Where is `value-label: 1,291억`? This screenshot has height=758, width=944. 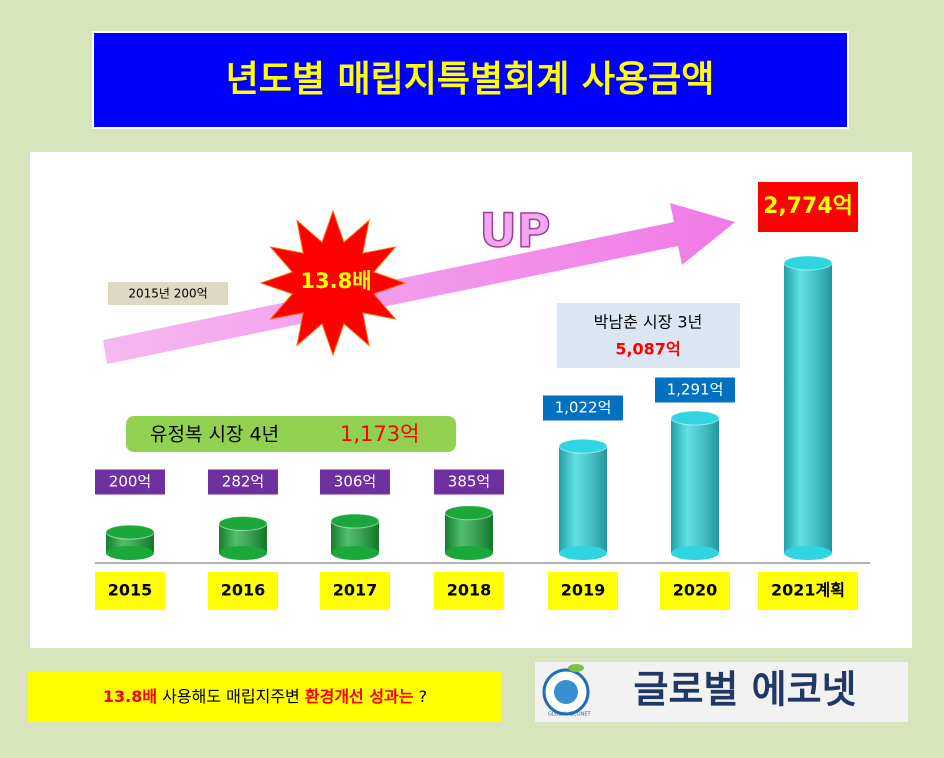
value-label: 1,291억 is located at coordinates (695, 390).